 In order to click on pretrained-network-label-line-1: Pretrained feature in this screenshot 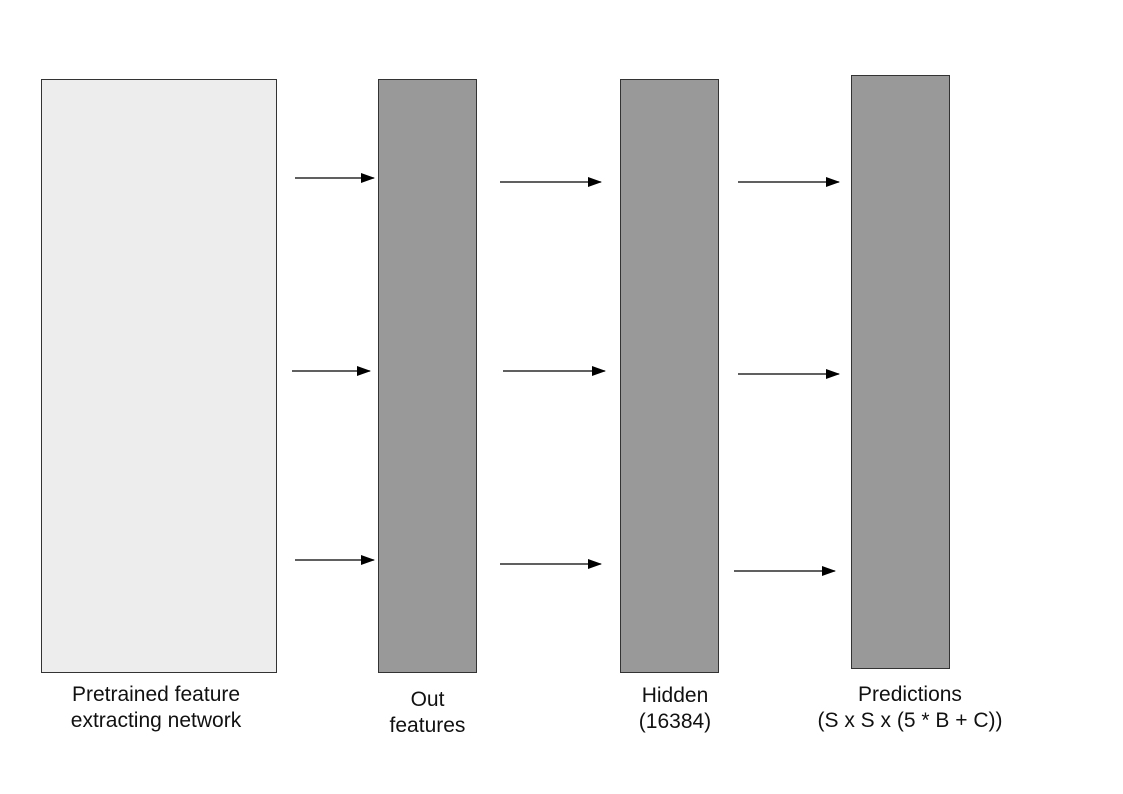, I will do `click(156, 694)`.